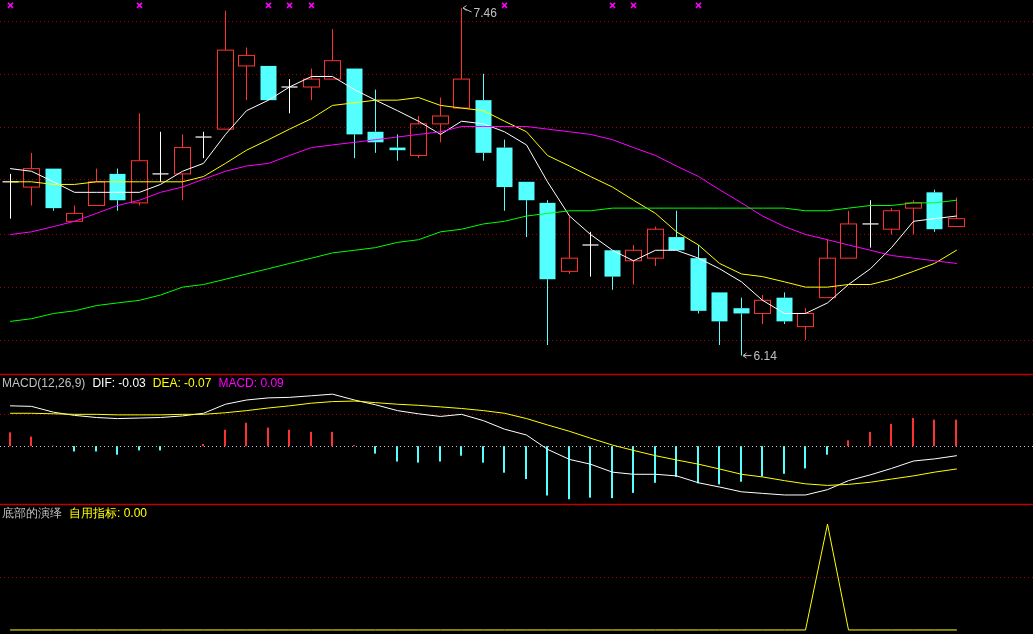 The height and width of the screenshot is (634, 1033). Describe the element at coordinates (765, 356) in the screenshot. I see `annotation: 6.14` at that location.